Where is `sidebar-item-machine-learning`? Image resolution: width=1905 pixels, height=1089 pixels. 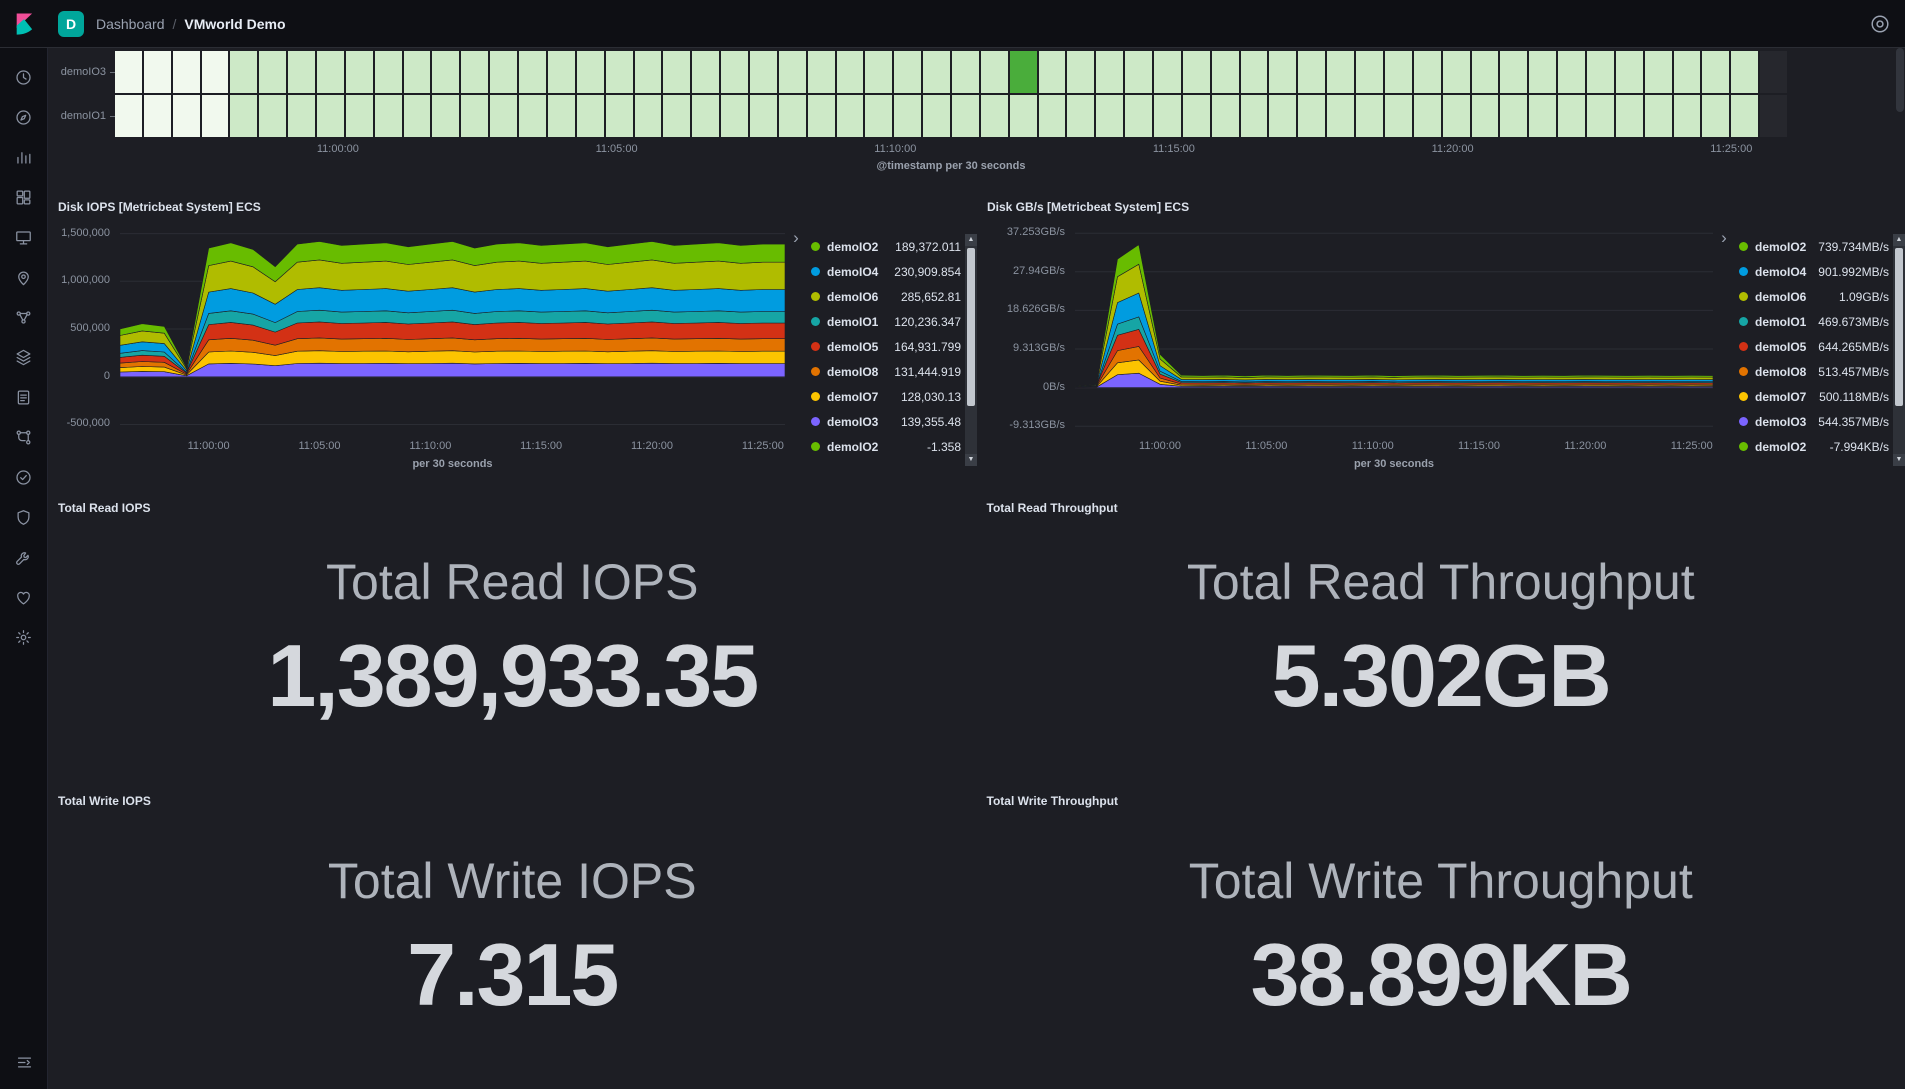 sidebar-item-machine-learning is located at coordinates (24, 320).